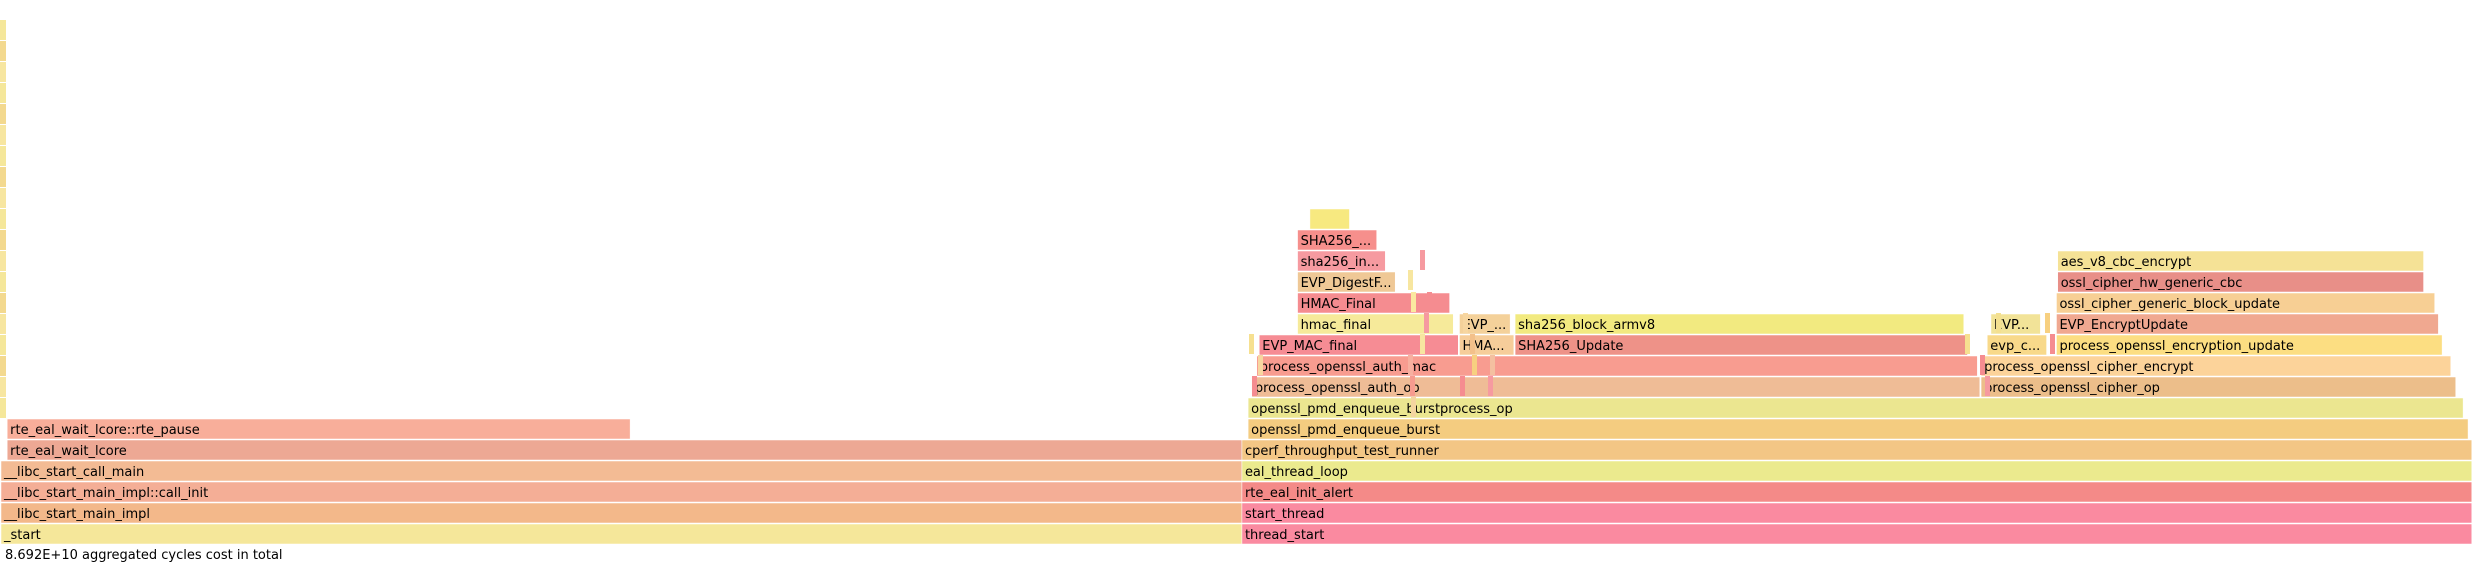  I want to click on flame-frame, so click(1329, 219).